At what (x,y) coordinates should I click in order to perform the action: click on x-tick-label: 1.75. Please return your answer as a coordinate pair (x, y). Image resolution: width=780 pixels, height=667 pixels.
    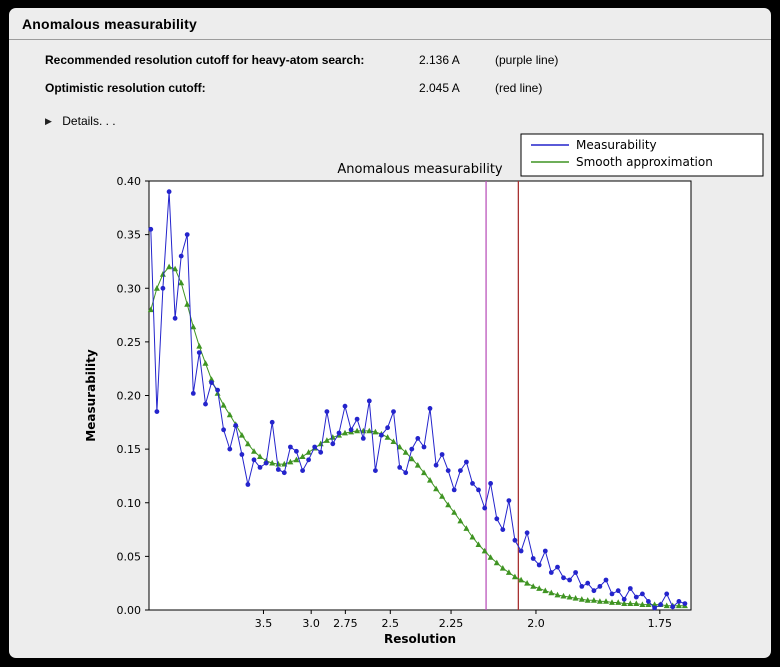
    Looking at the image, I should click on (660, 623).